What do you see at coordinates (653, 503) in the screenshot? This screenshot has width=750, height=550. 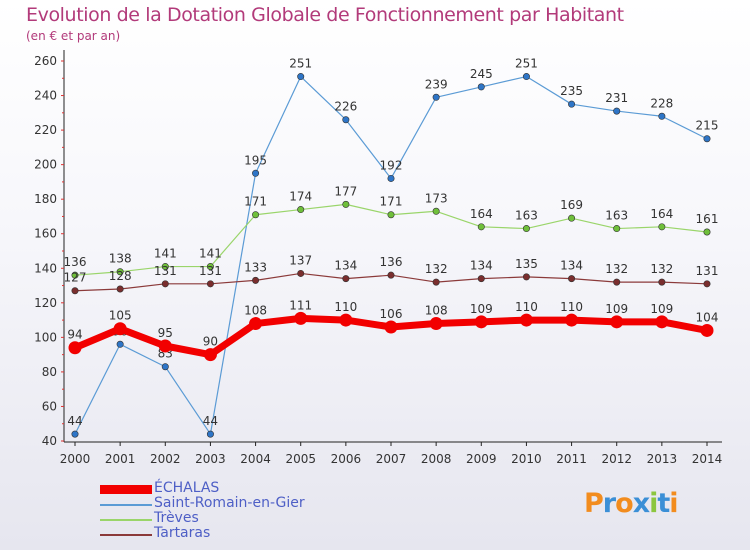 I see `brand-letter: i` at bounding box center [653, 503].